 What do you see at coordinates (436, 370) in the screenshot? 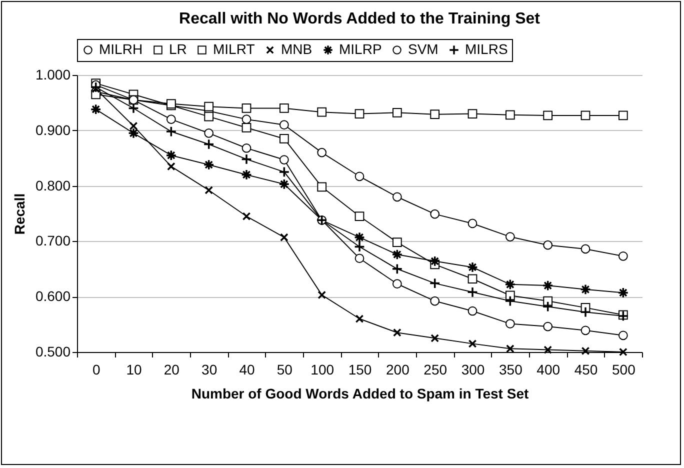
I see `x-tick-label: 250` at bounding box center [436, 370].